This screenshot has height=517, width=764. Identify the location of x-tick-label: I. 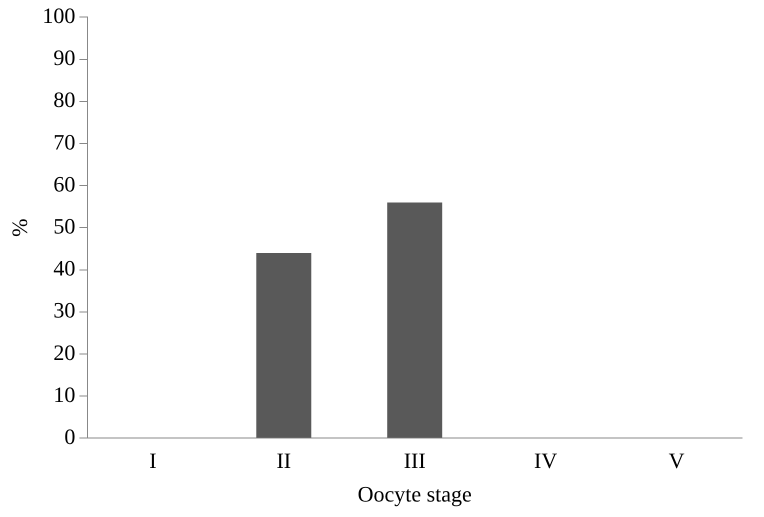
(153, 461).